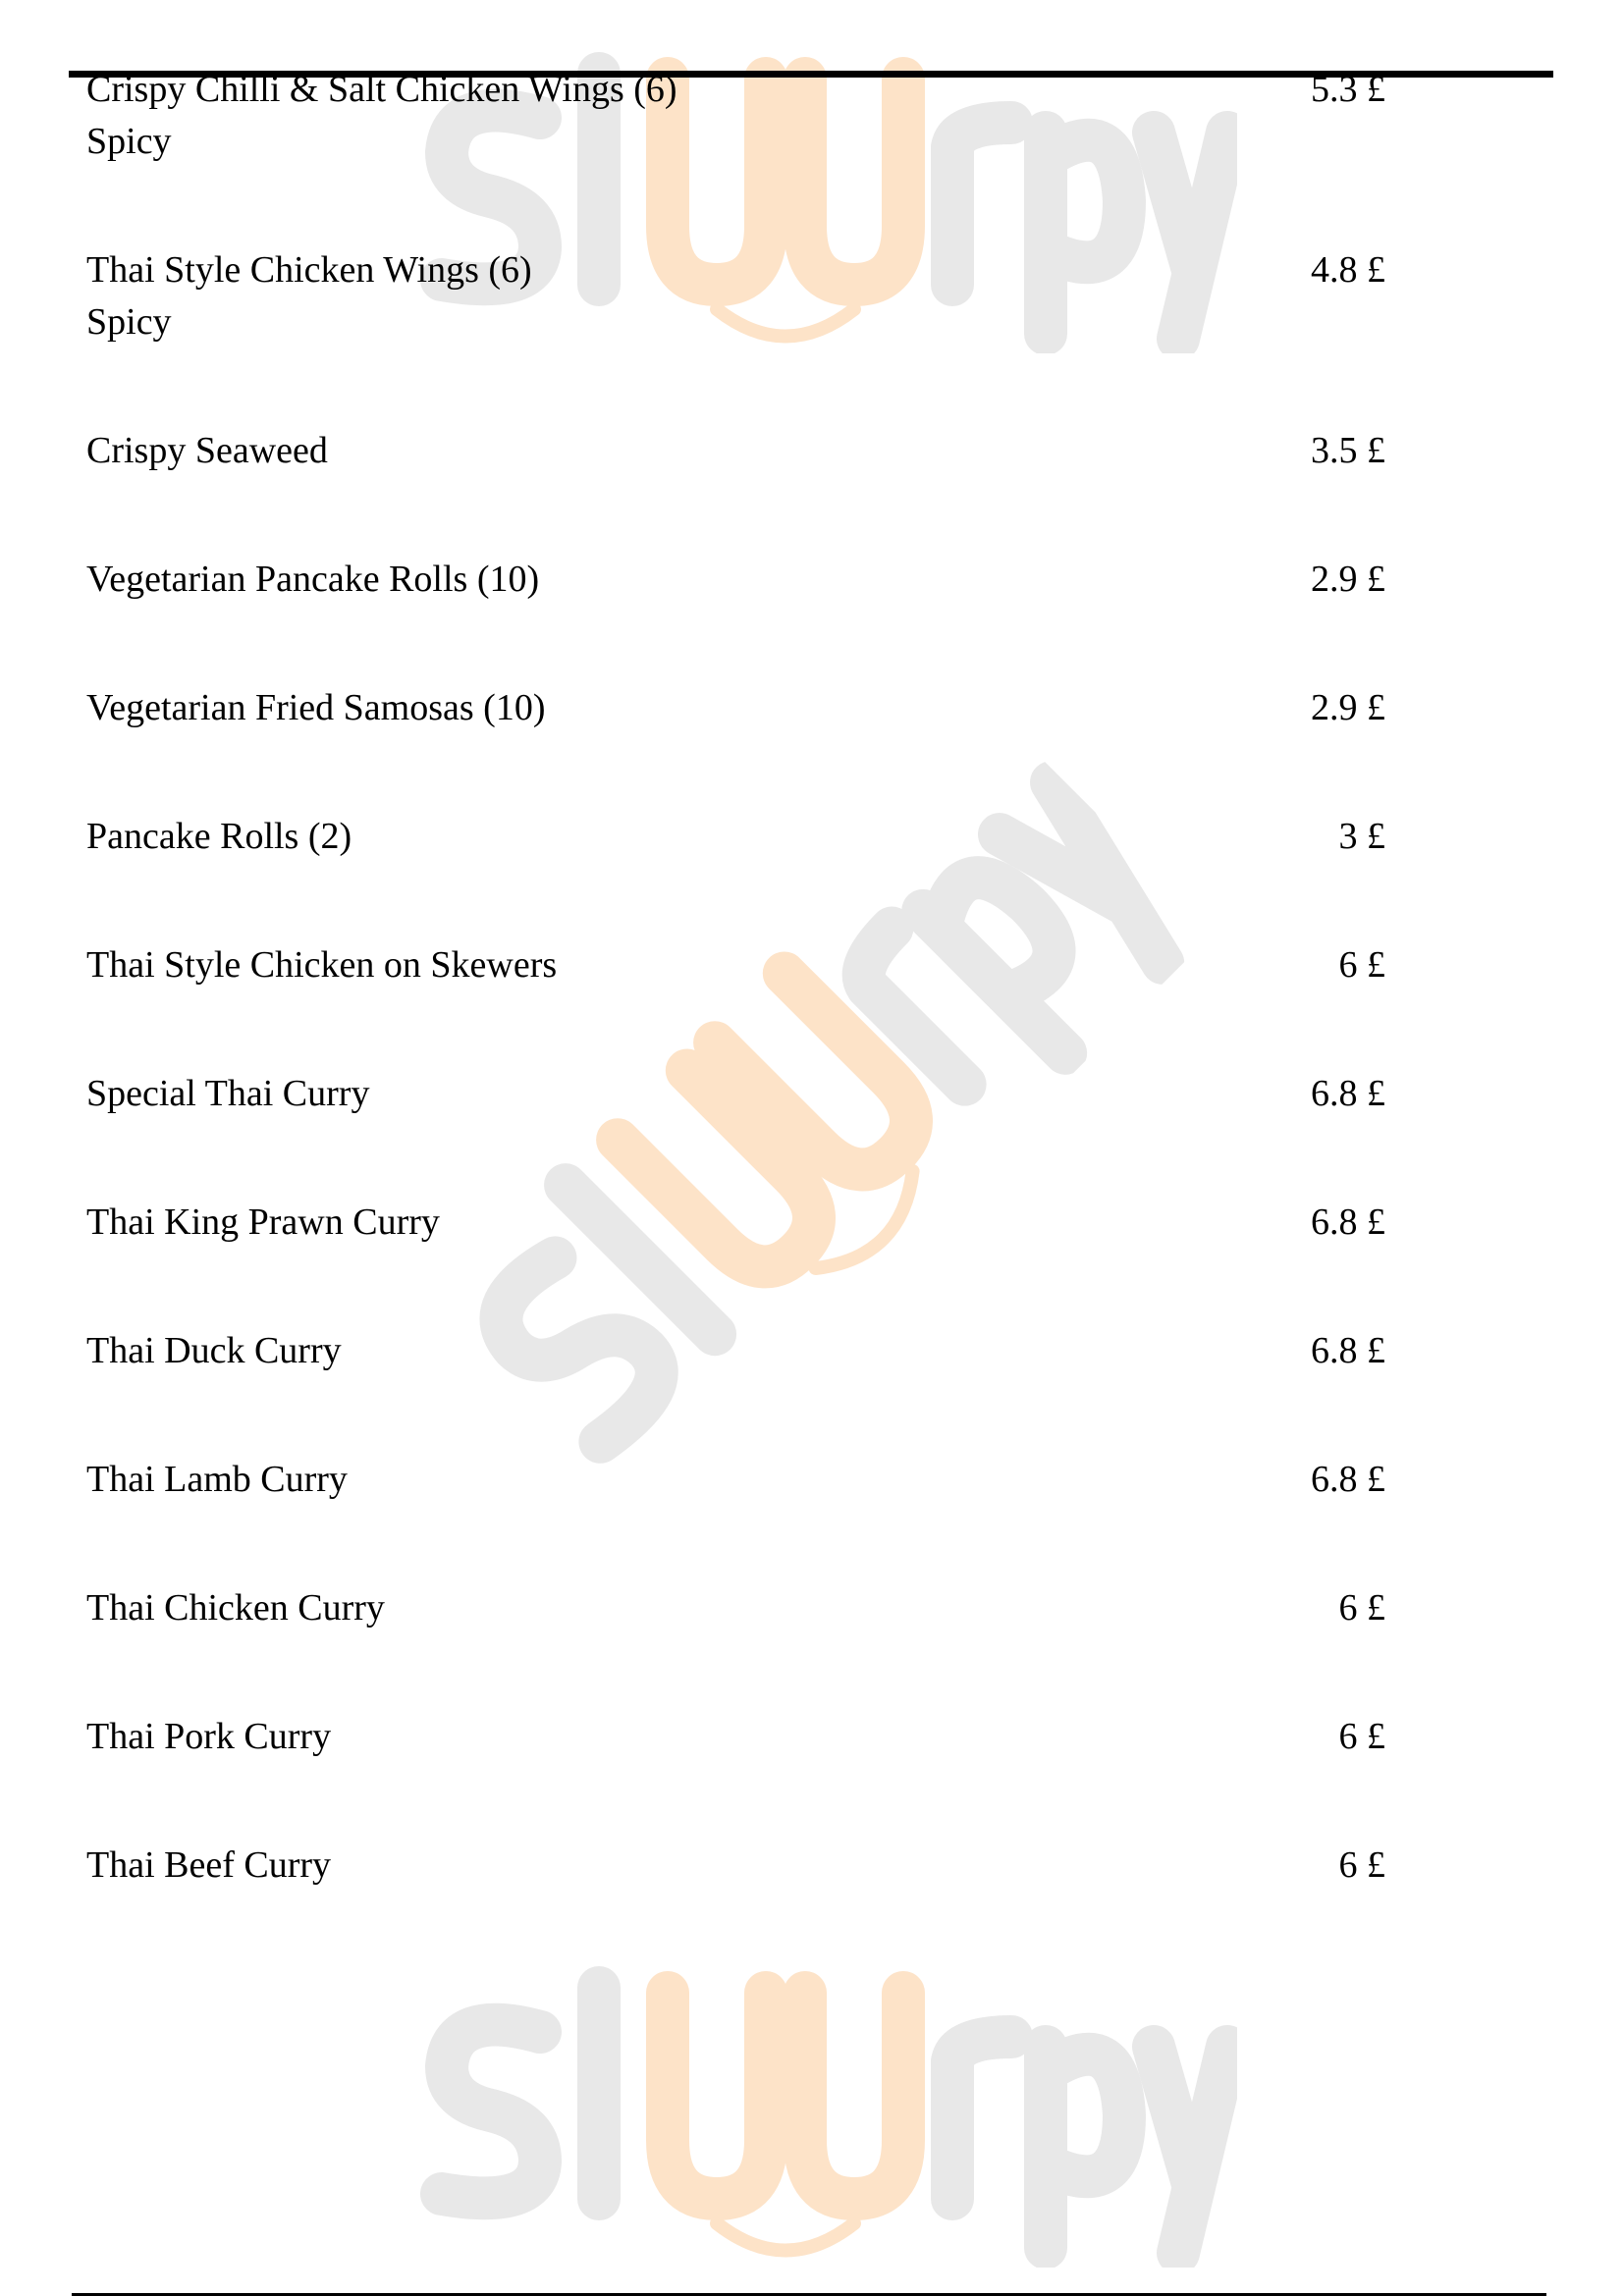  I want to click on menu-item: Thai Duck Curry 6.8 £, so click(812, 1389).